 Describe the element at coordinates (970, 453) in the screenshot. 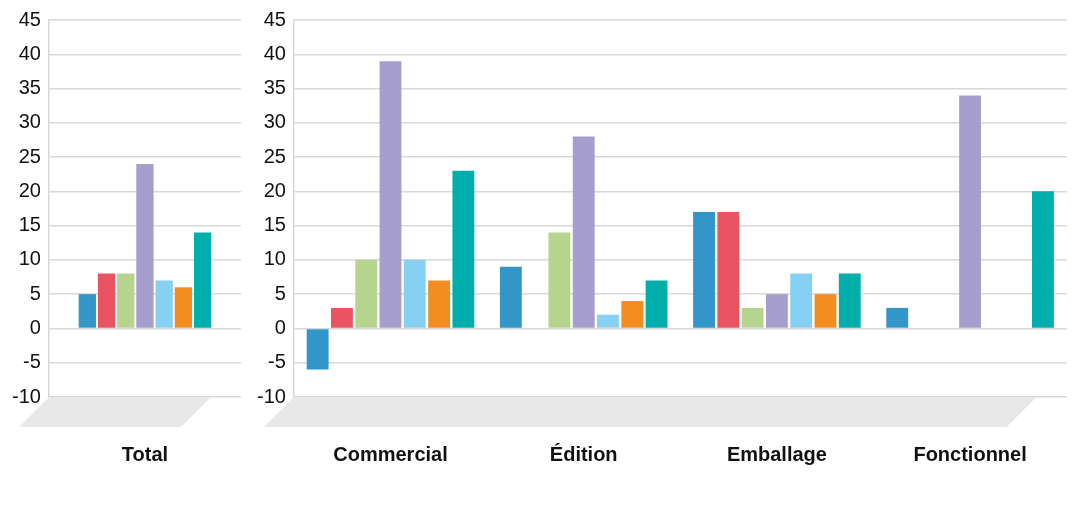

I see `x-tick-label: Fonctionnel` at that location.